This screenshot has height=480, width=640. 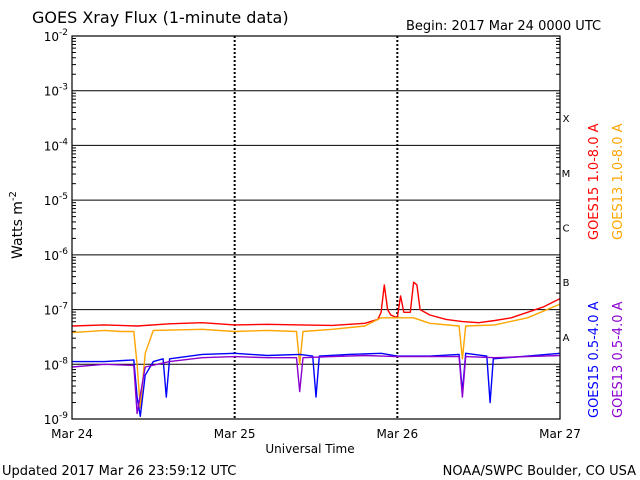 What do you see at coordinates (56, 200) in the screenshot?
I see `y-tick-label: 10⁻⁵` at bounding box center [56, 200].